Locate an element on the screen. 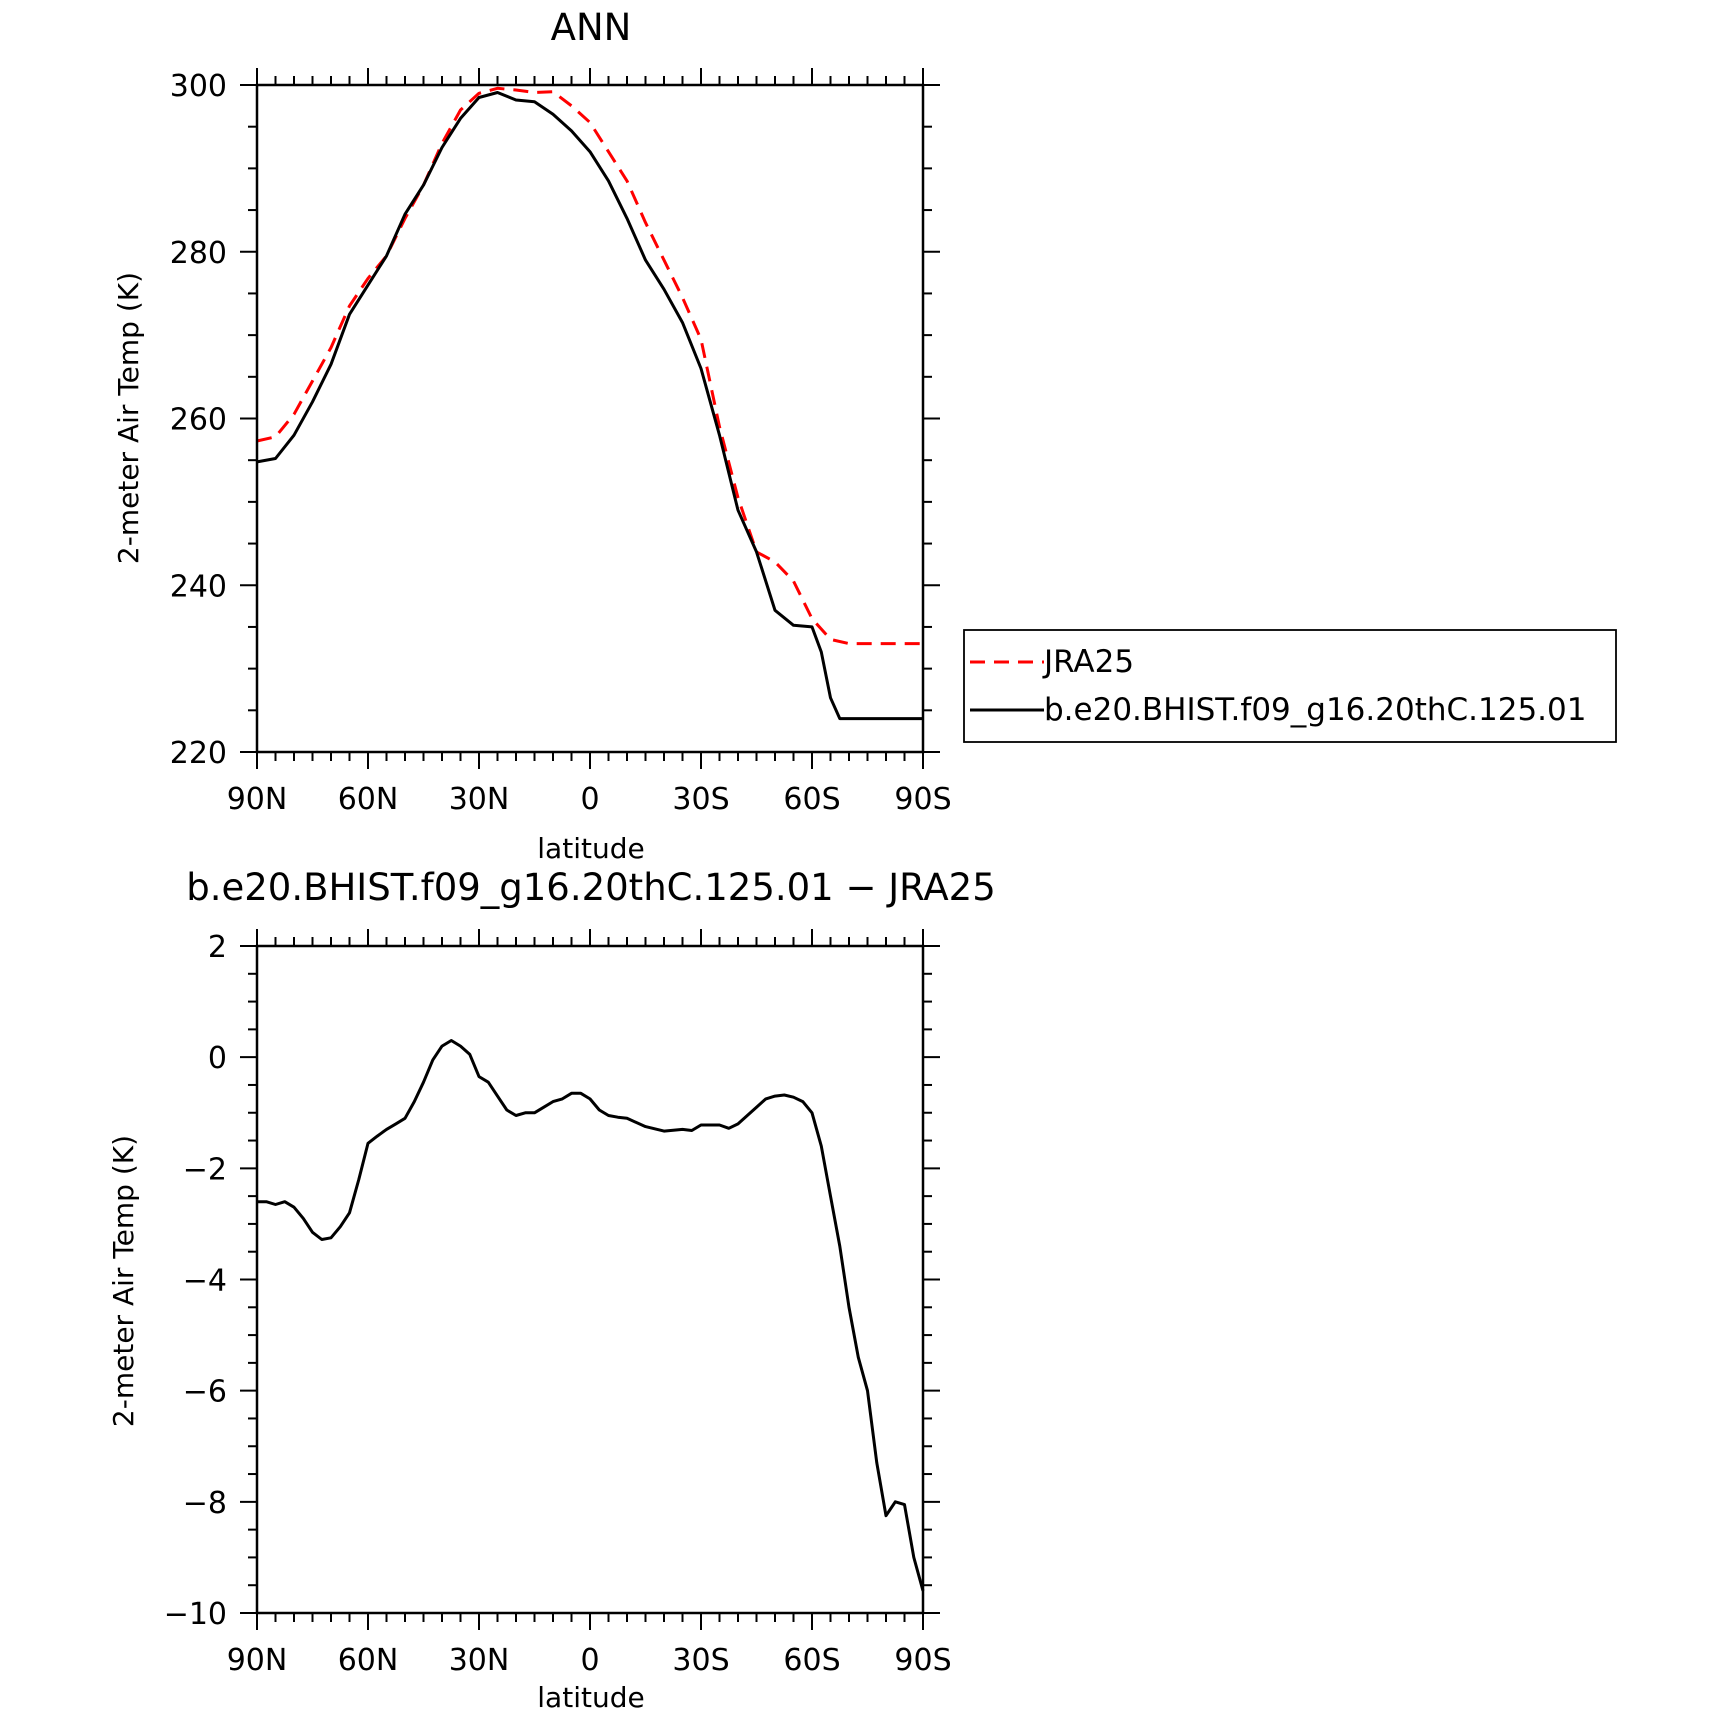  bottom-x-tick-label: 60N is located at coordinates (368, 1660).